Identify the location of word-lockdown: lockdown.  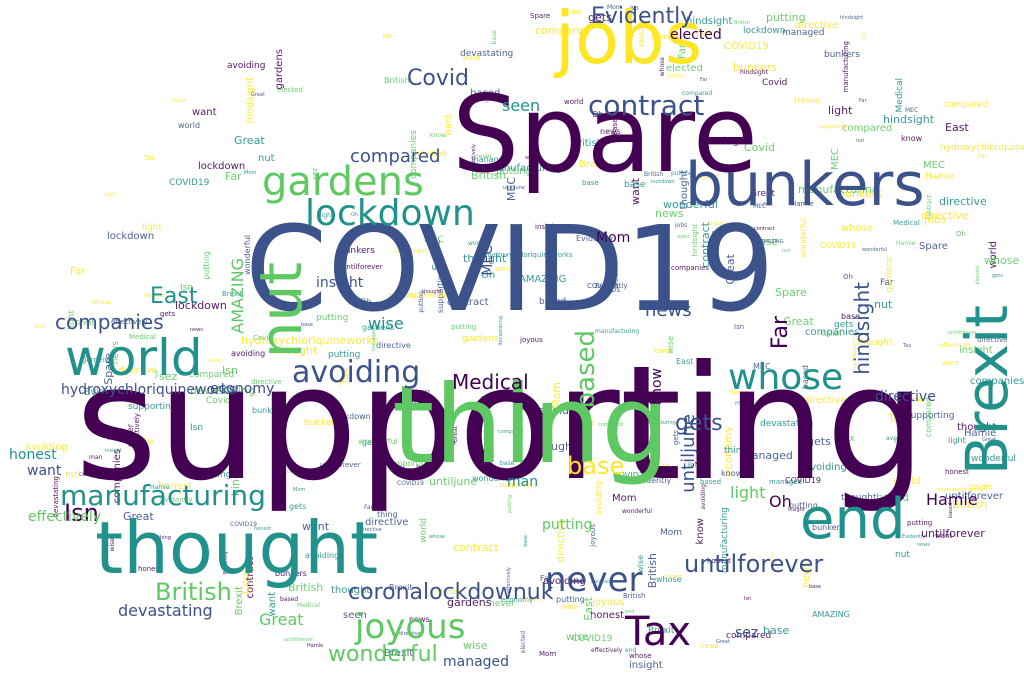
(201, 305).